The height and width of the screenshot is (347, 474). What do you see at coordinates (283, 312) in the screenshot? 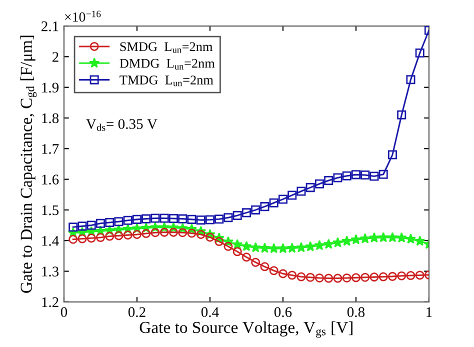
I see `x-tick-label: 0.6` at bounding box center [283, 312].